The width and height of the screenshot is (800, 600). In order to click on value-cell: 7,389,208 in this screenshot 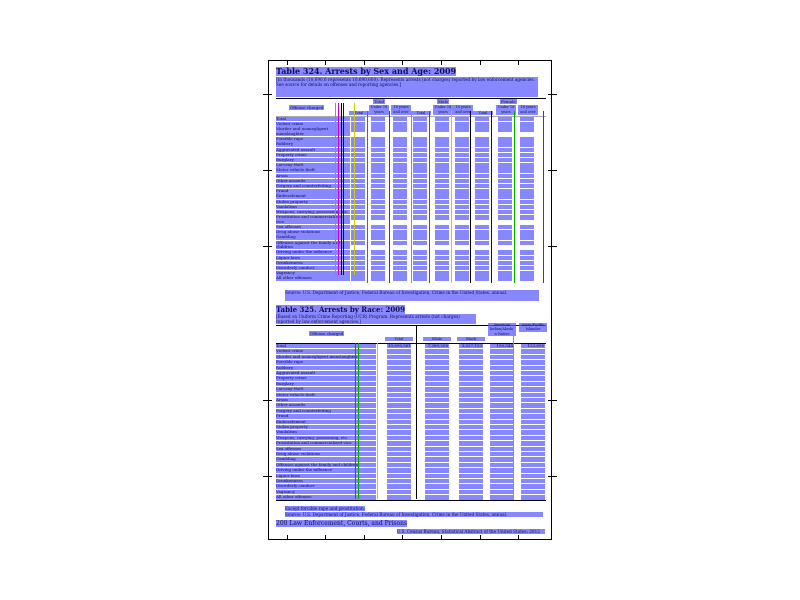, I will do `click(437, 346)`.